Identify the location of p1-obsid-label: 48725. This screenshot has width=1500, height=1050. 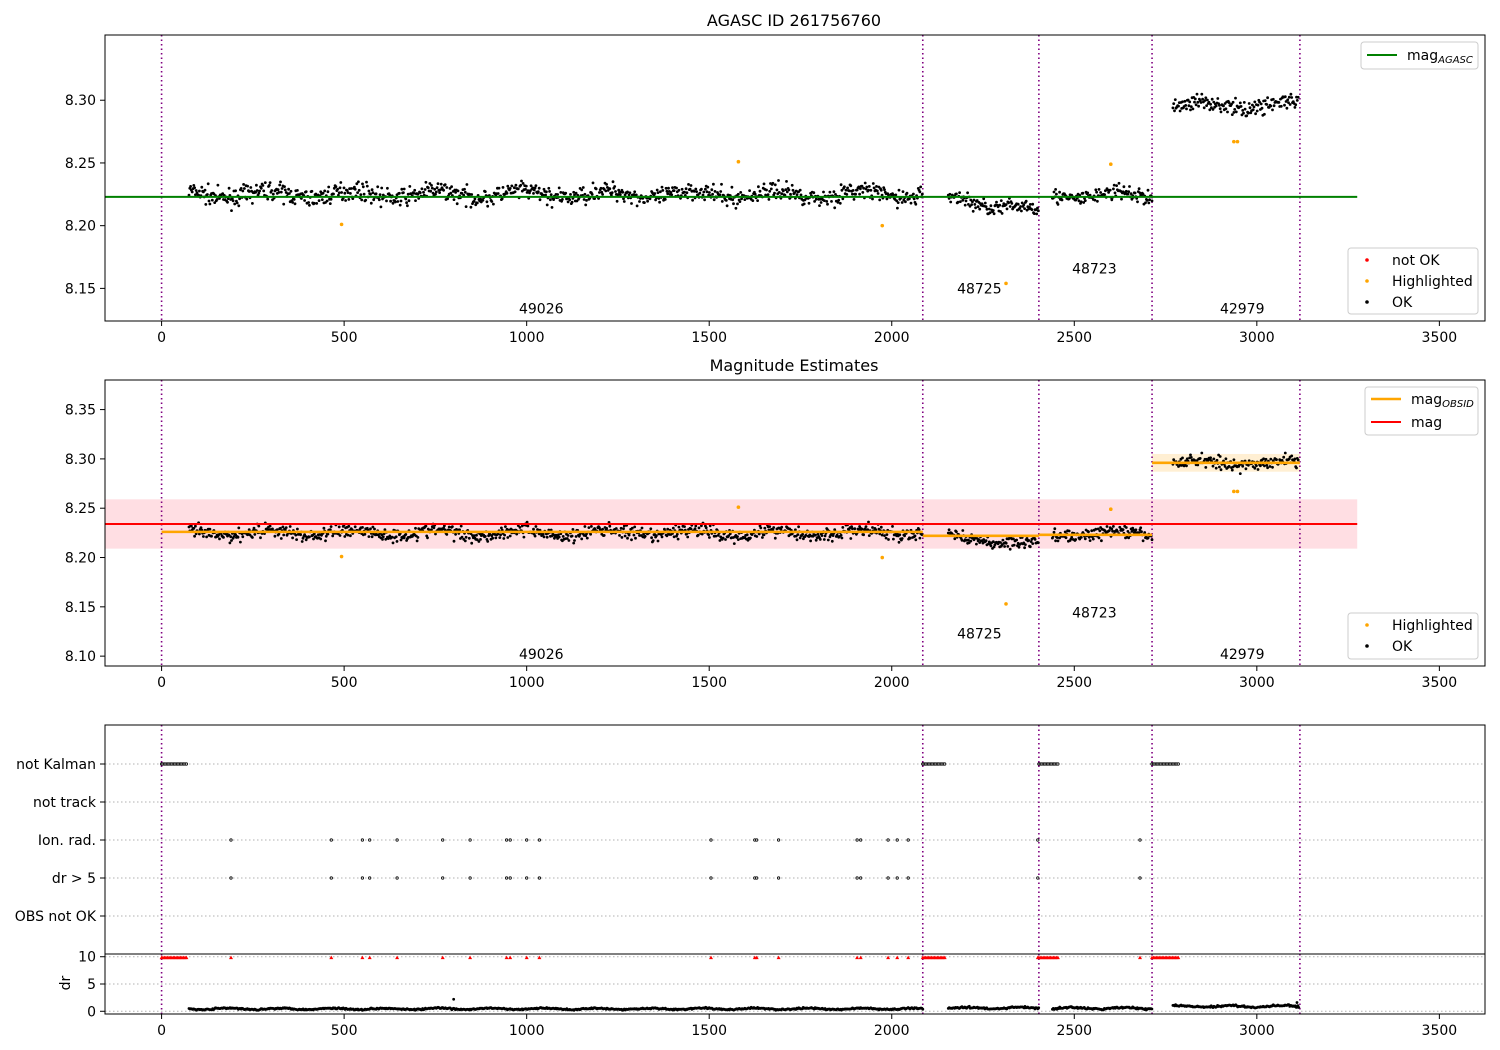
(979, 289).